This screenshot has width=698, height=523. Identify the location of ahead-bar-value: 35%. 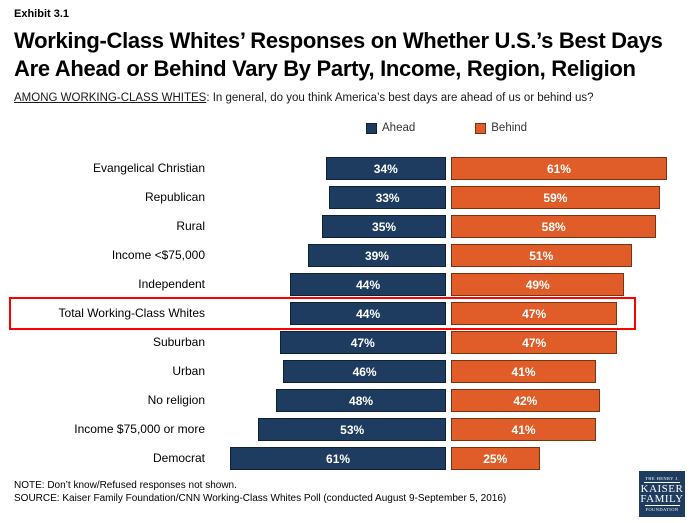
(384, 226).